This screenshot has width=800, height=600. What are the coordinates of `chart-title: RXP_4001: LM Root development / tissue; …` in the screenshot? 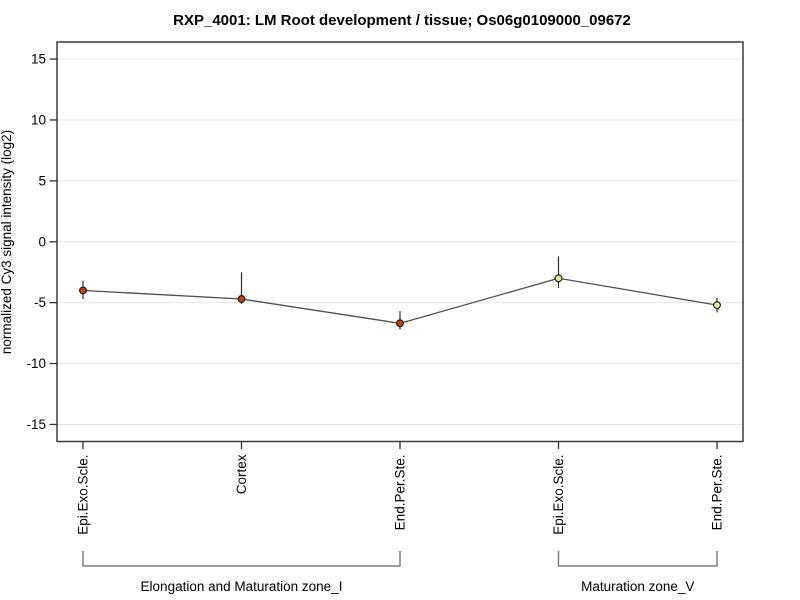 It's located at (402, 20).